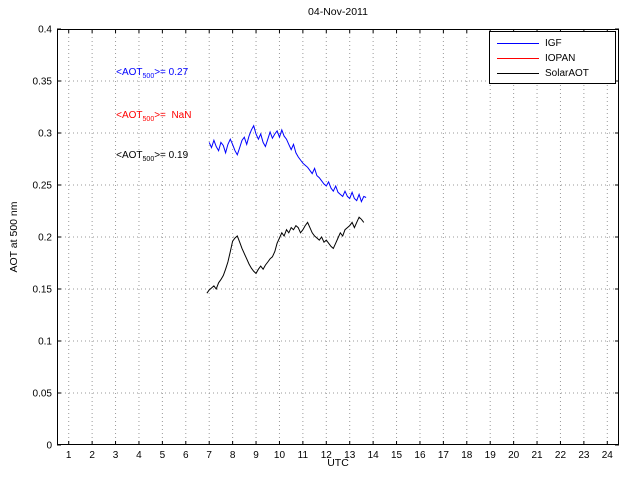  What do you see at coordinates (397, 455) in the screenshot?
I see `x-tick-label: 15` at bounding box center [397, 455].